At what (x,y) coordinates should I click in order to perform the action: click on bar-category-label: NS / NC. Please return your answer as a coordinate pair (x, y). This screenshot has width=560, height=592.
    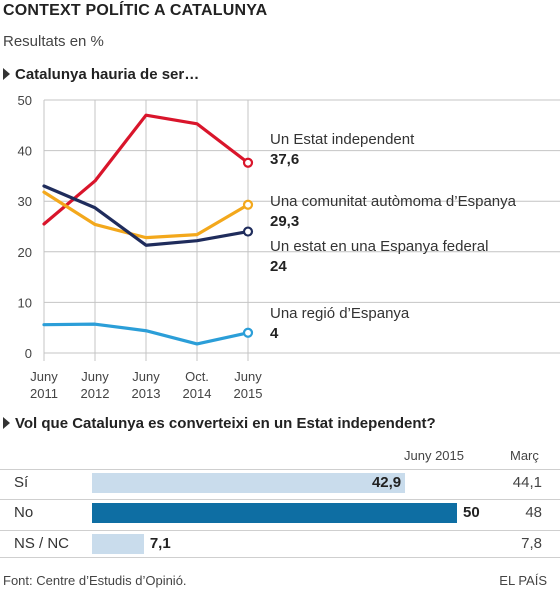
    Looking at the image, I should click on (42, 543).